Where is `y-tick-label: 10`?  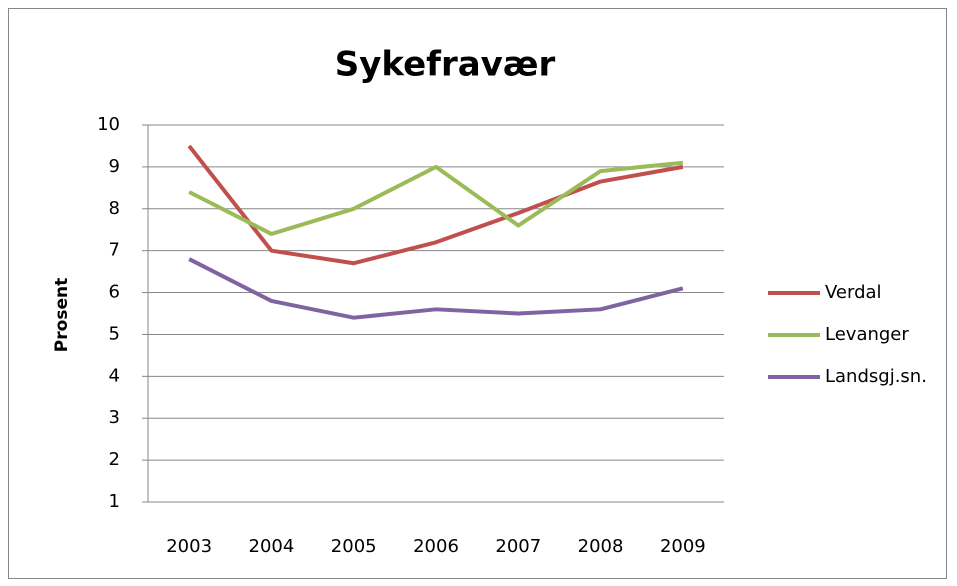
y-tick-label: 10 is located at coordinates (108, 124).